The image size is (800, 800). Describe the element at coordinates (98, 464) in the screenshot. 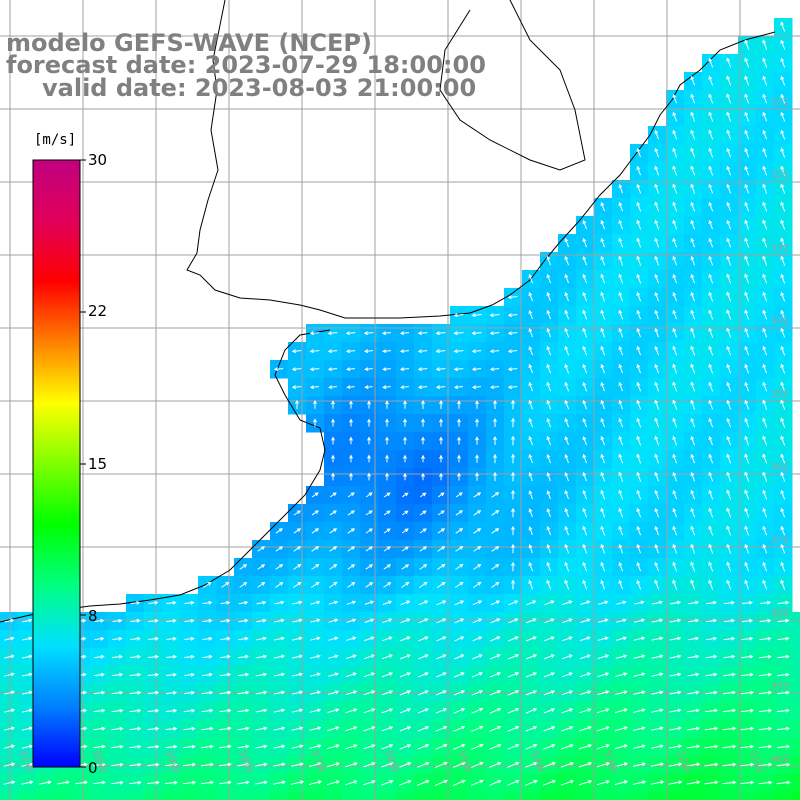

I see `colorbar-tick-15: 15` at that location.